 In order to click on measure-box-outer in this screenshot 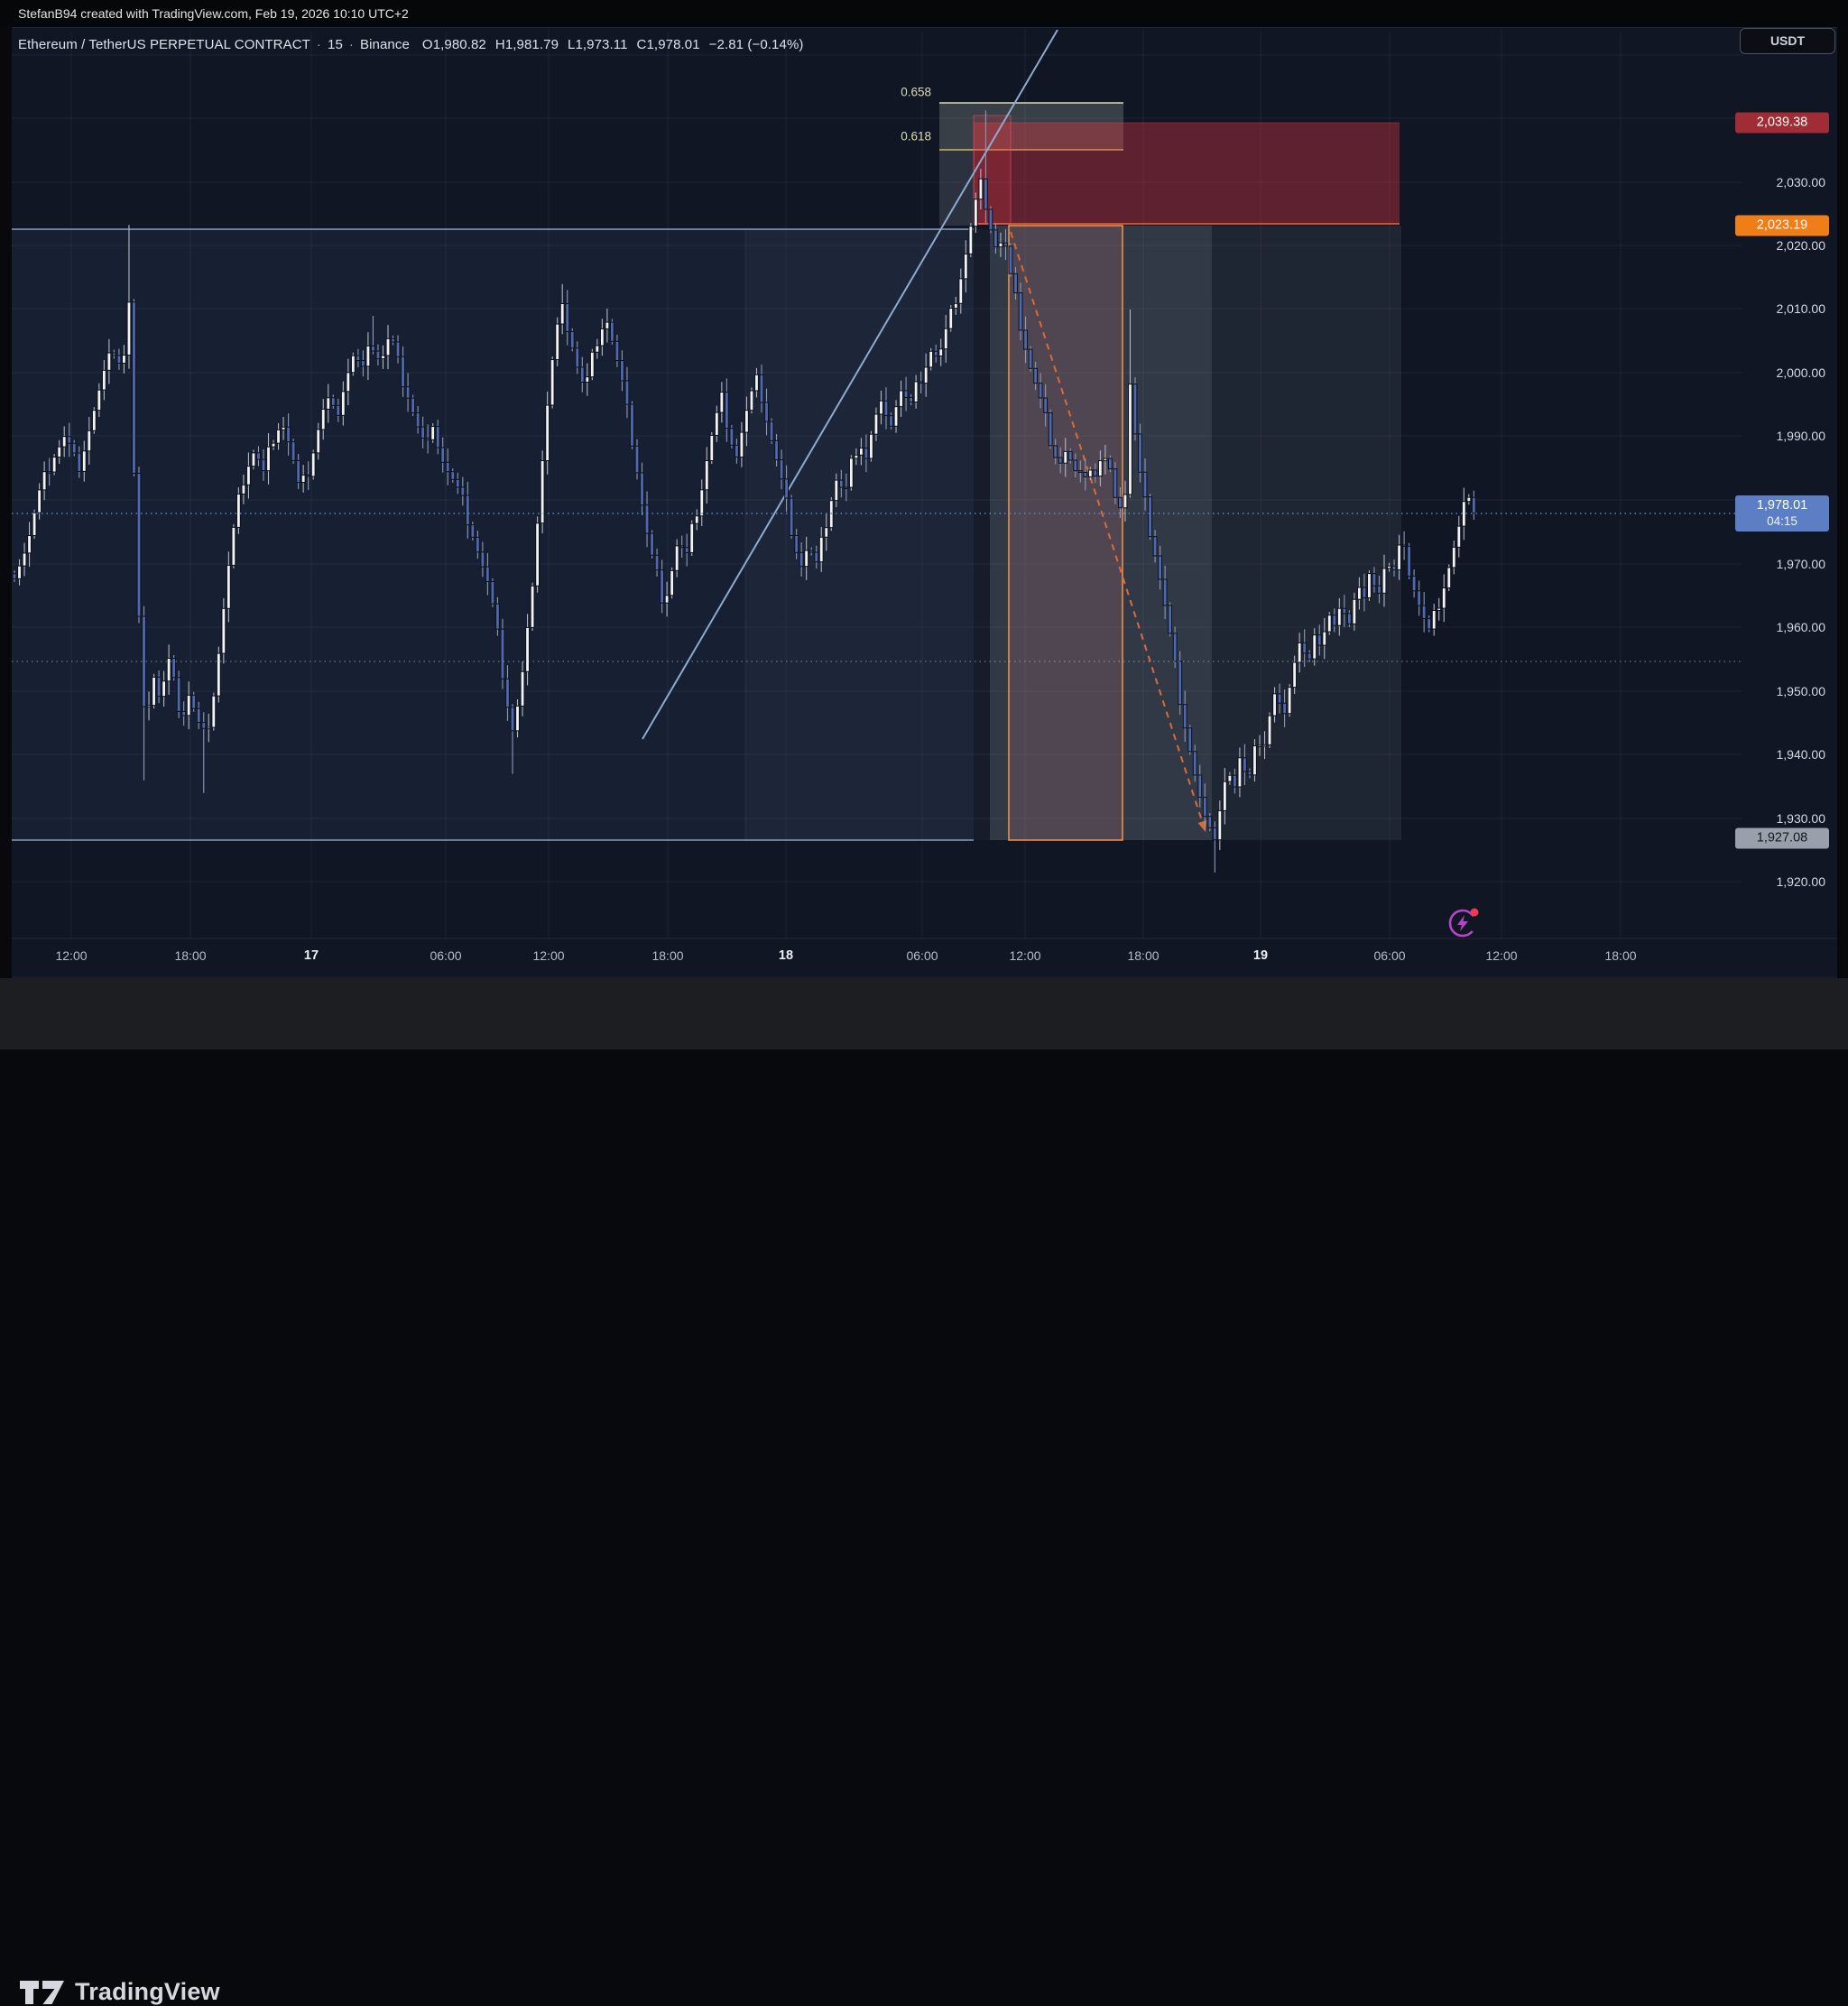, I will do `click(1195, 533)`.